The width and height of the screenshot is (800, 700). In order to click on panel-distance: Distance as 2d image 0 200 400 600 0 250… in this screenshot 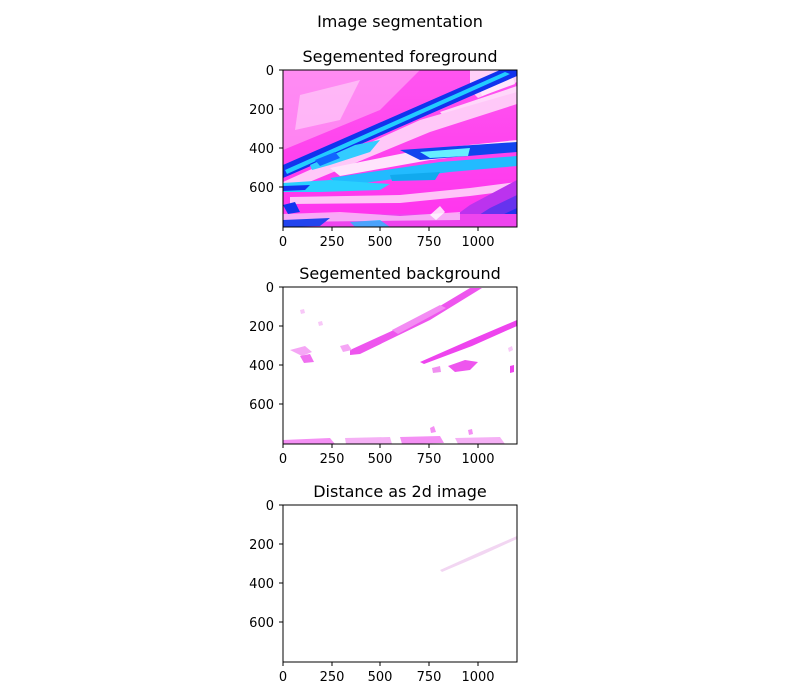, I will do `click(383, 583)`.